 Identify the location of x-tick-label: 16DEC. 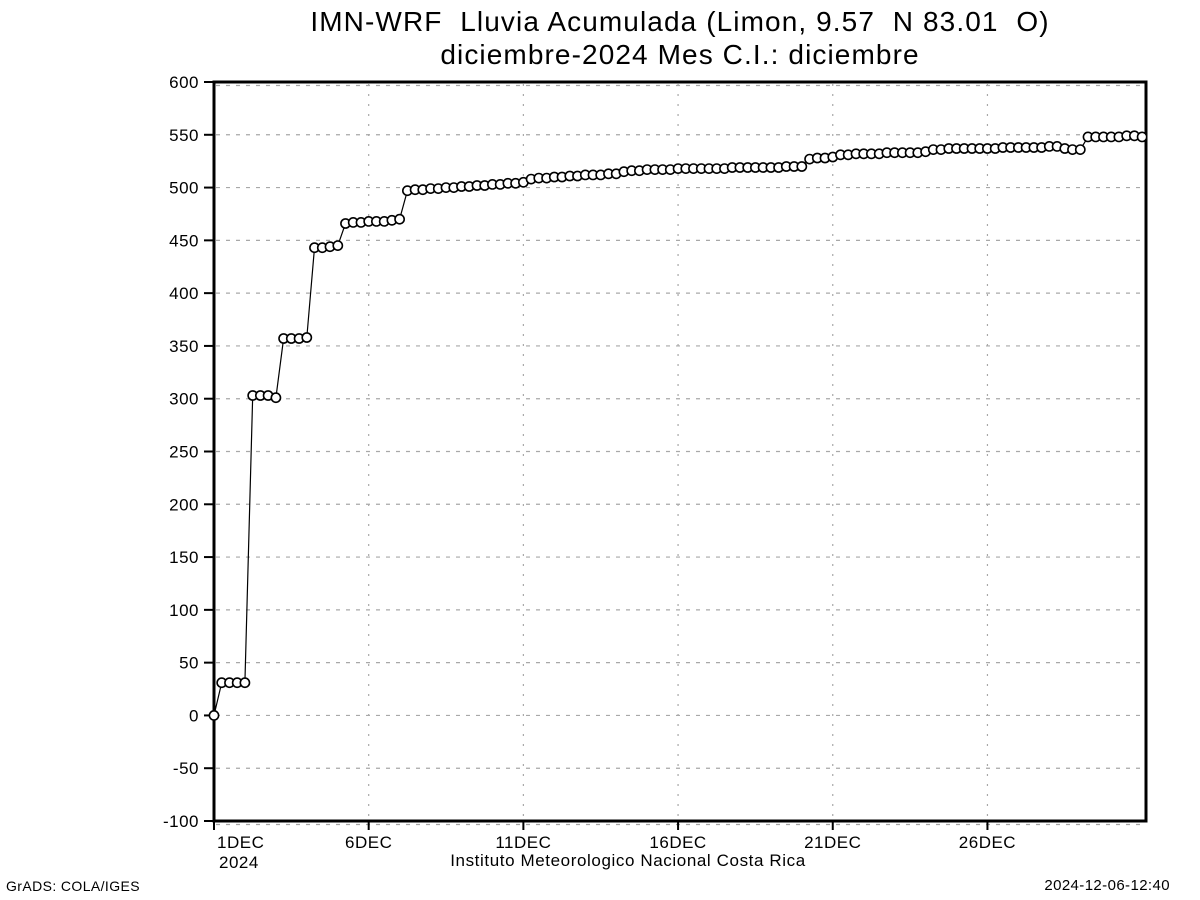
(677, 842).